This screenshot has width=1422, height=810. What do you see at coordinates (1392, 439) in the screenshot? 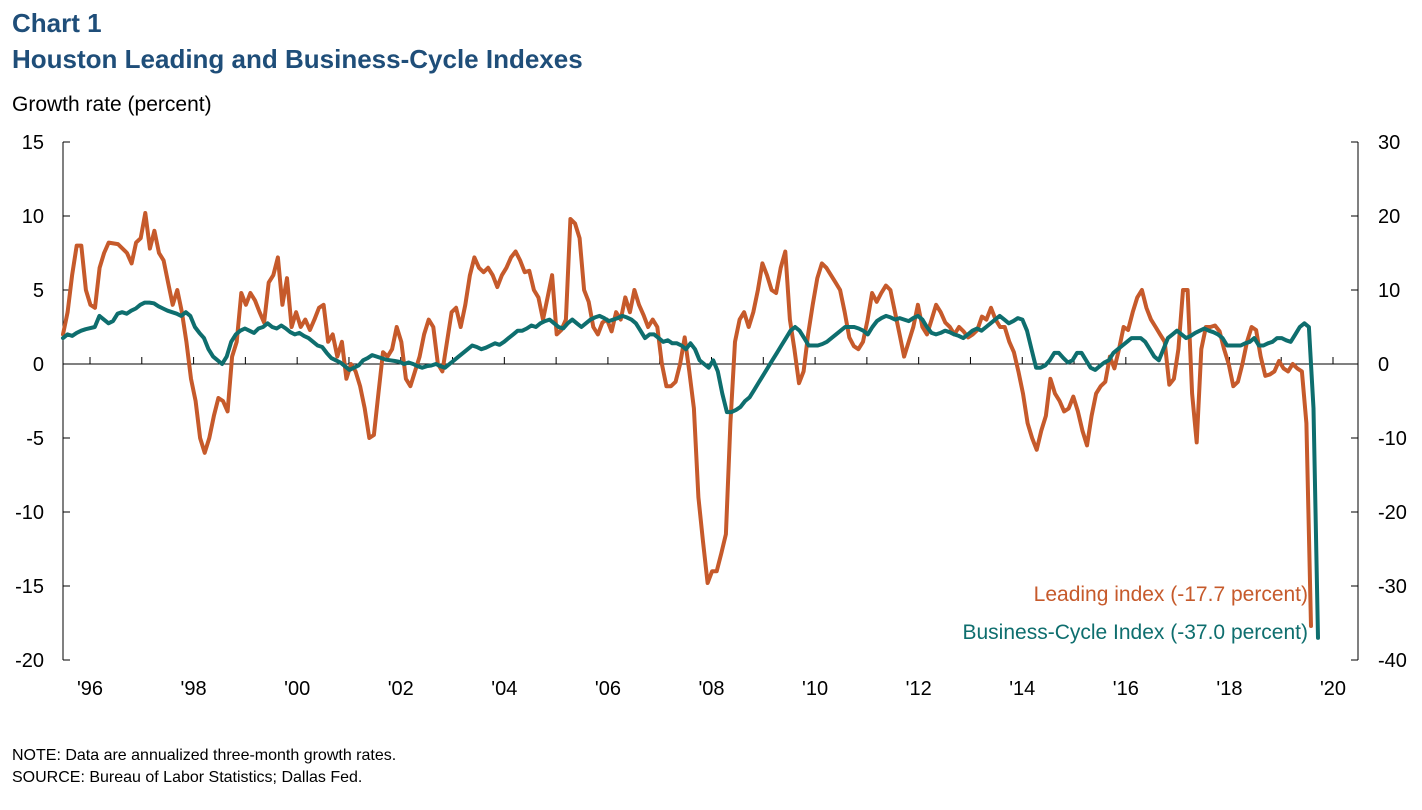
I see `right-tick-label: -10` at bounding box center [1392, 439].